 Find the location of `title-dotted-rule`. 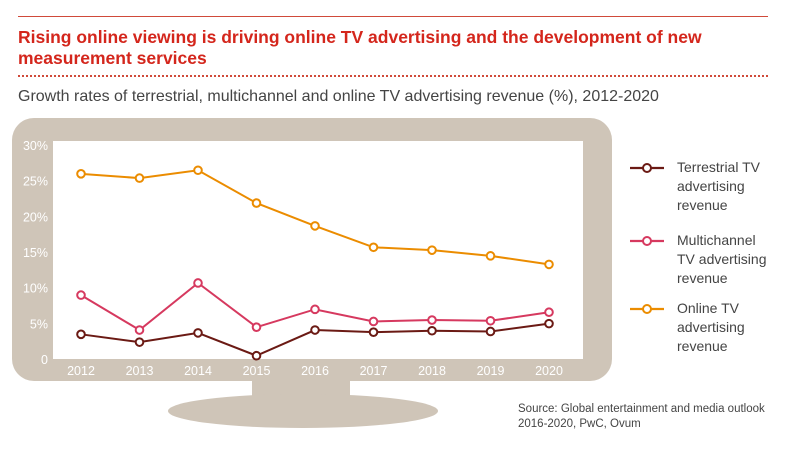

title-dotted-rule is located at coordinates (393, 76).